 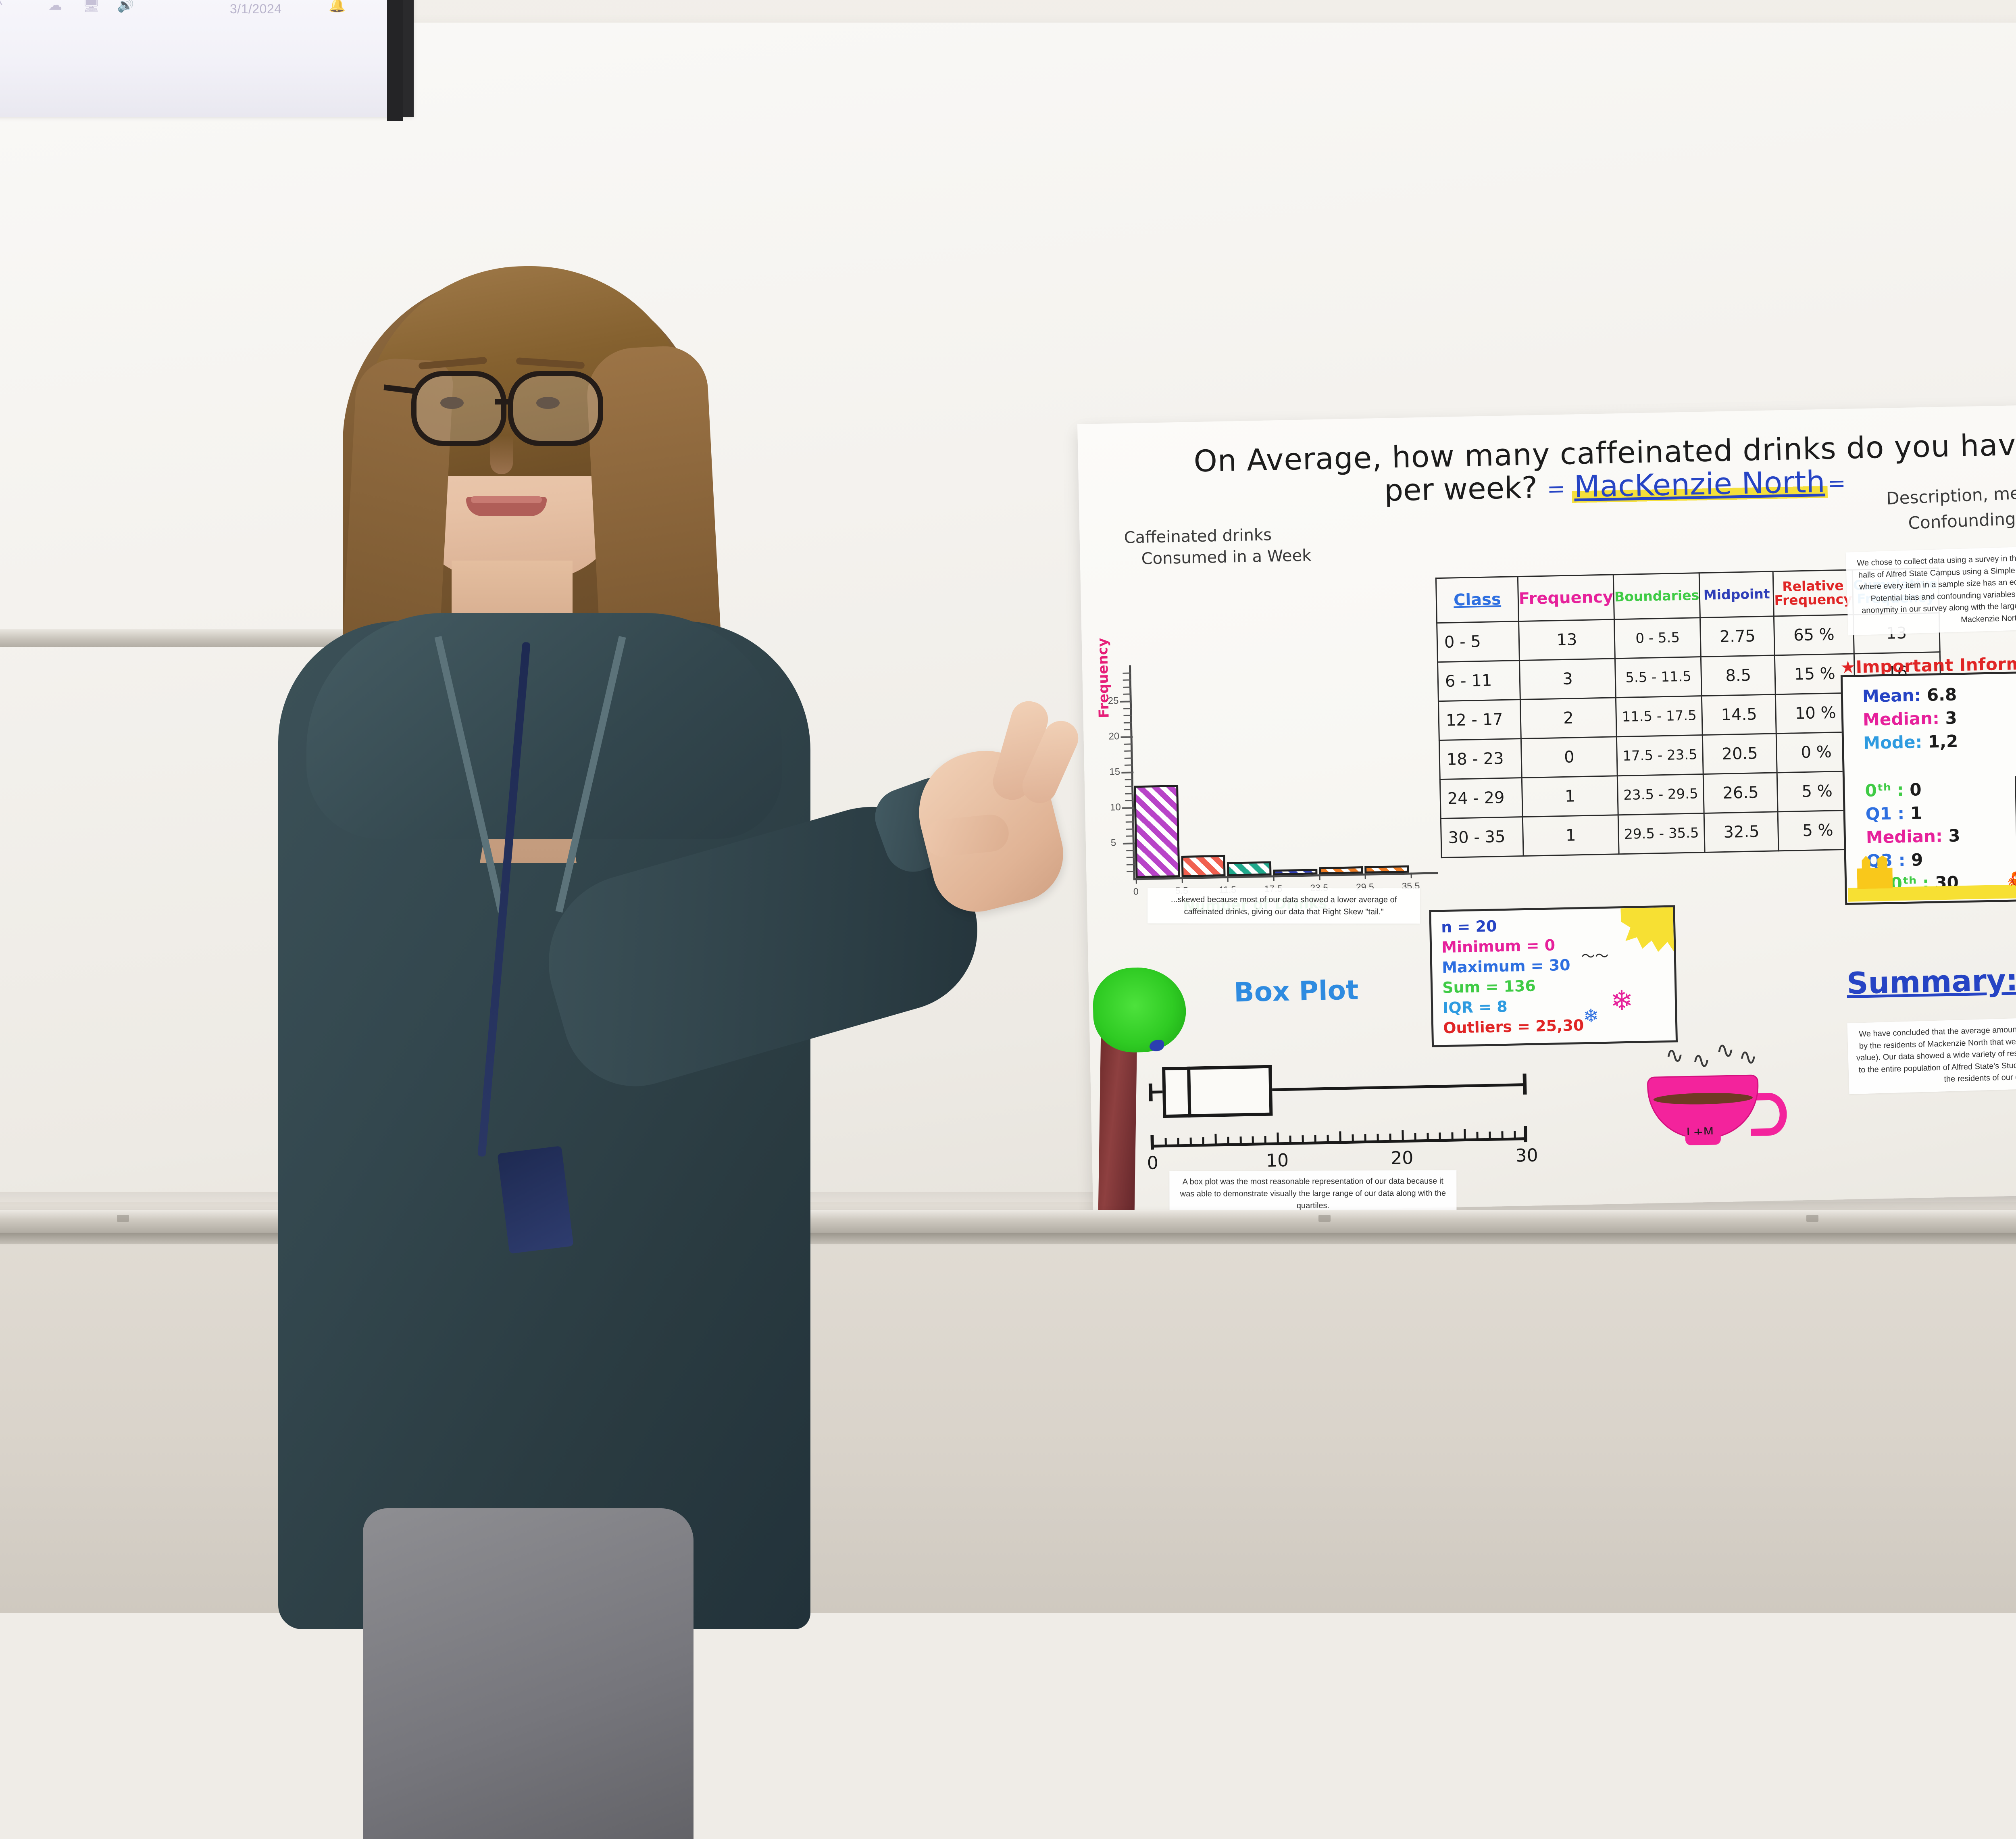 I want to click on table-header-relative-frequency: Relative Frequency, so click(x=1813, y=593).